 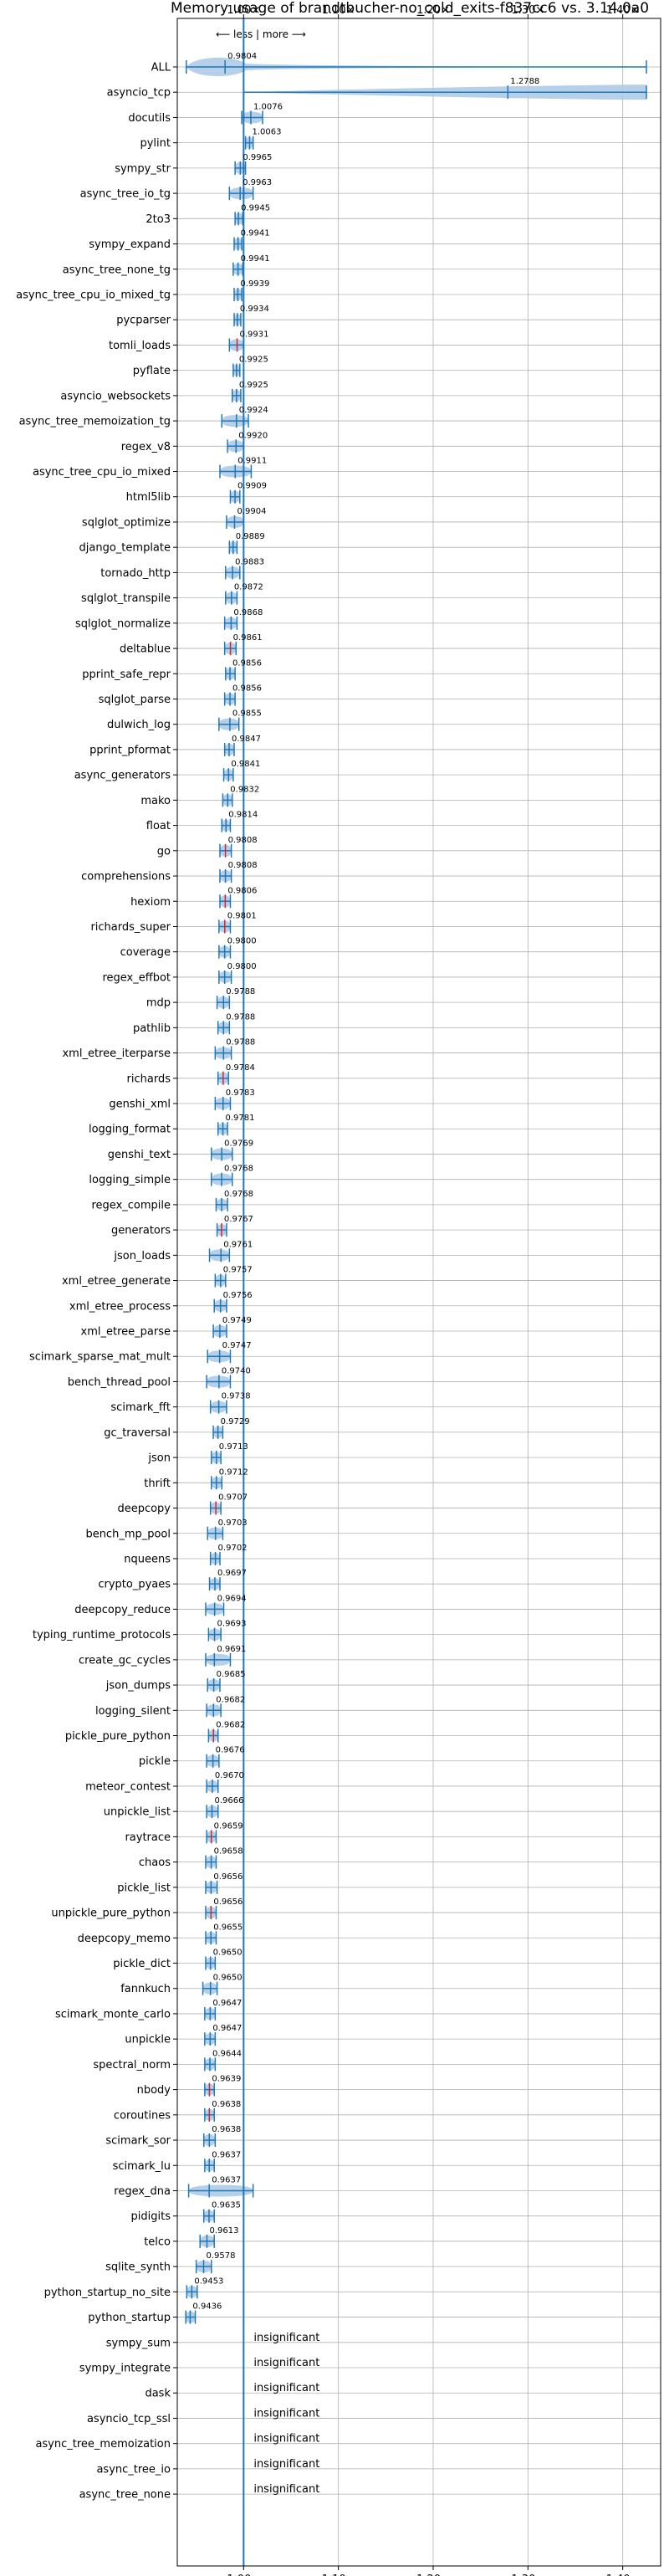 What do you see at coordinates (111, 1914) in the screenshot?
I see `category-label: unpickle_pure_python` at bounding box center [111, 1914].